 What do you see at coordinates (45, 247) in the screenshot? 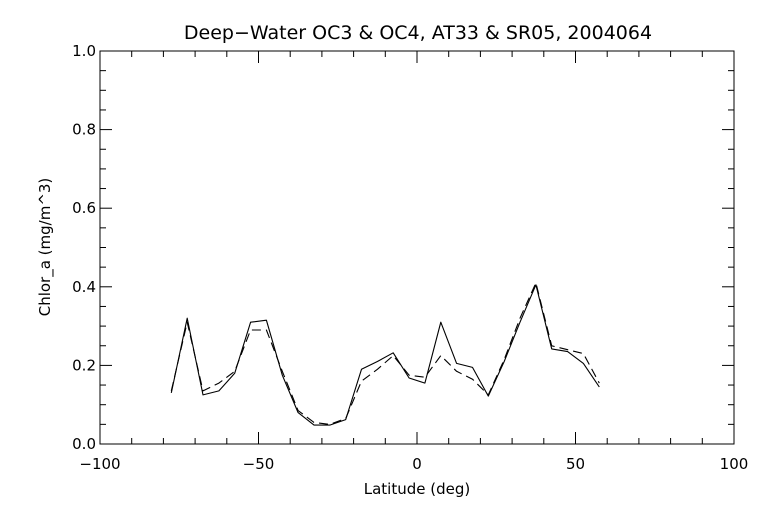
I see `y-axis-label: Chlor_a (mg/m^3)` at bounding box center [45, 247].